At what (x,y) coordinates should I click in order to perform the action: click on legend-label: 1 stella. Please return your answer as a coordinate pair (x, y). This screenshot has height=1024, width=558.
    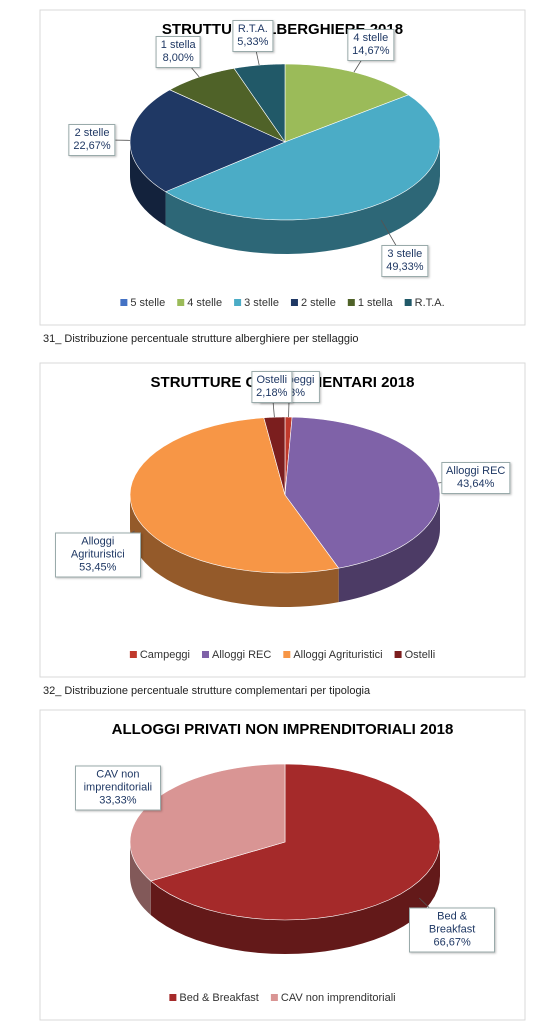
    Looking at the image, I should click on (376, 303).